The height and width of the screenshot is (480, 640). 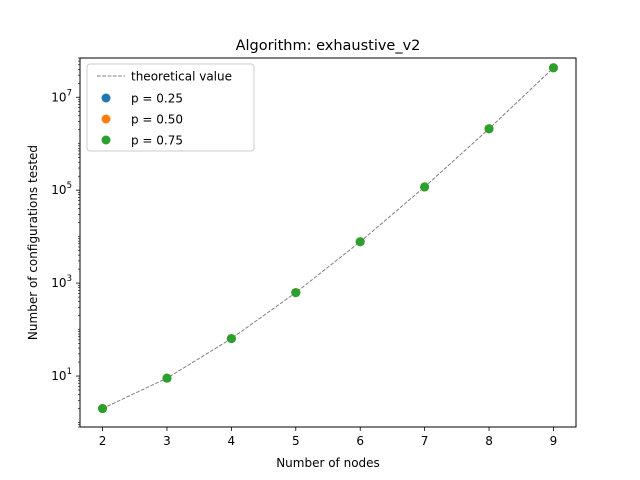 What do you see at coordinates (157, 99) in the screenshot?
I see `legend-label: p = 0.25` at bounding box center [157, 99].